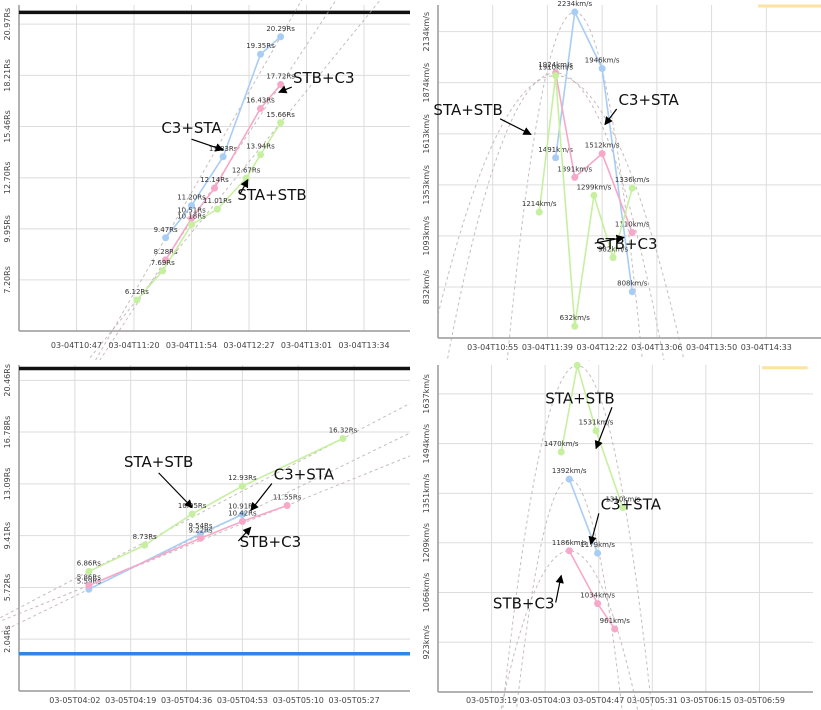  Describe the element at coordinates (711, 347) in the screenshot. I see `x-tick-label: 03-04T13:50` at that location.